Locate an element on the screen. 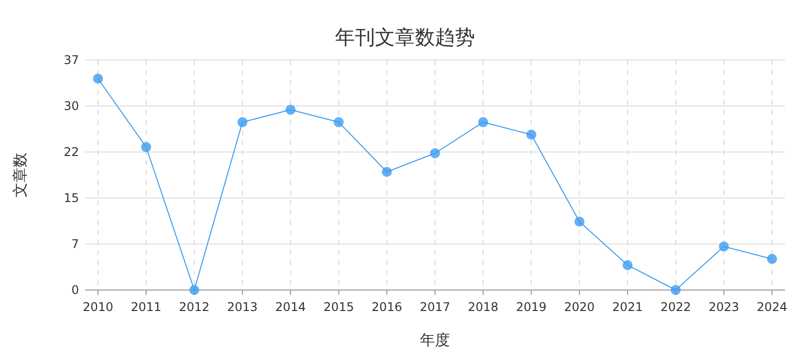  x-tick-label: 2019 is located at coordinates (531, 307).